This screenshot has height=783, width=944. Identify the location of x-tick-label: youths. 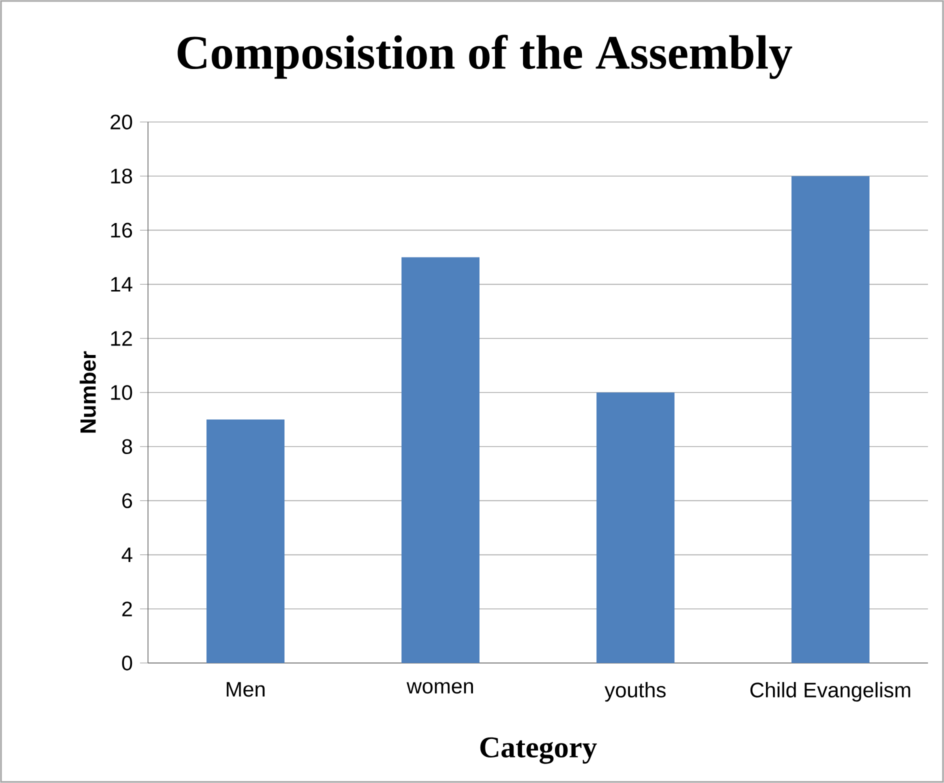
(635, 692).